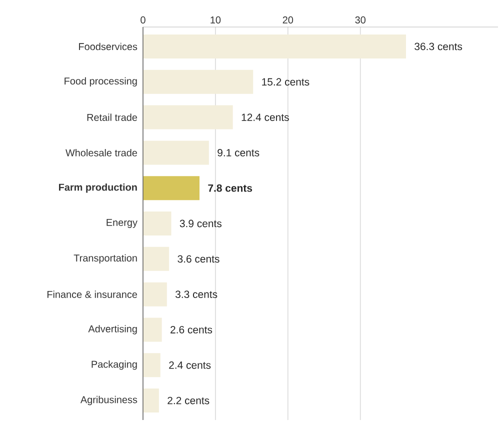  Describe the element at coordinates (438, 46) in the screenshot. I see `data-label: 36.3 cents` at that location.